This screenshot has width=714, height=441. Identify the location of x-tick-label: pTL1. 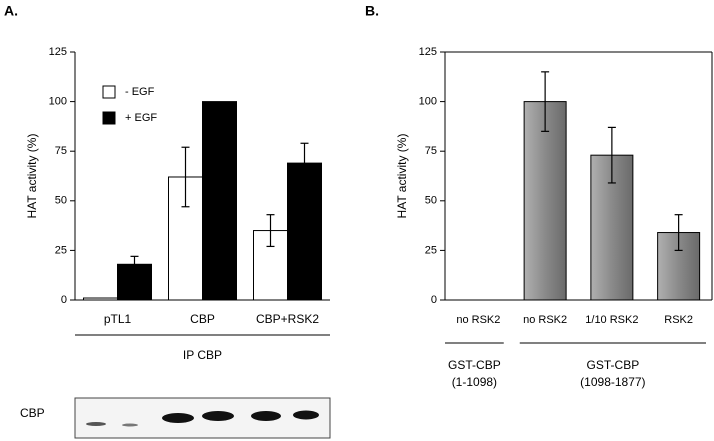
(118, 319).